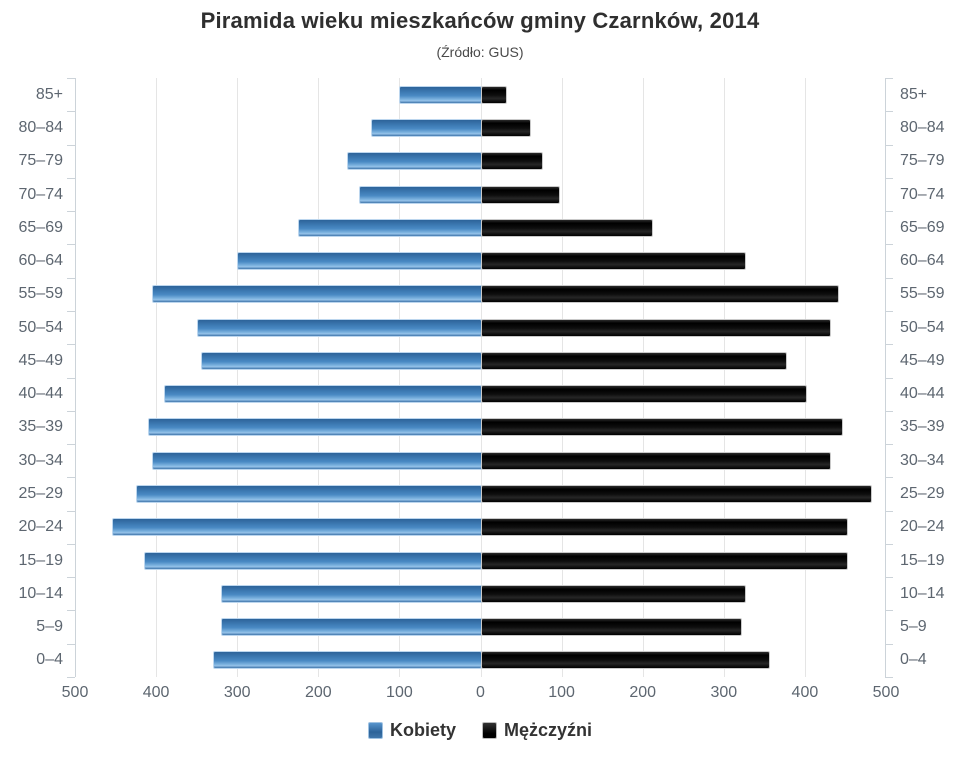 This screenshot has width=960, height=768. I want to click on age-label-right: 65–69, so click(922, 227).